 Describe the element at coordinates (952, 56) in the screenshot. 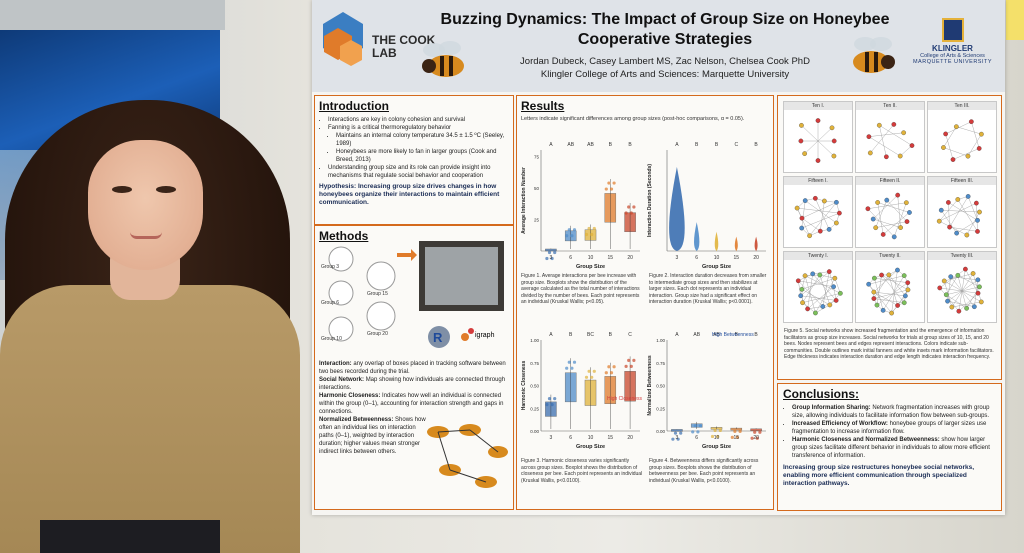

I see `logo-line2: College of Arts & Sciences` at that location.